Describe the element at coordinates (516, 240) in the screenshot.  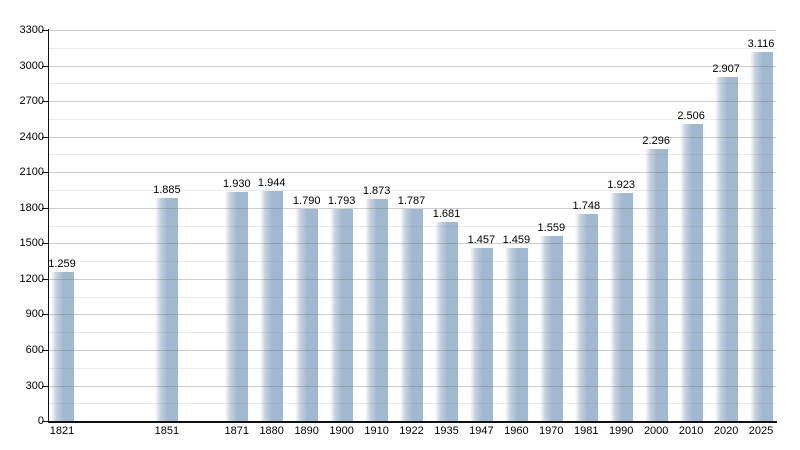
I see `bar-value-label: 1.459` at that location.